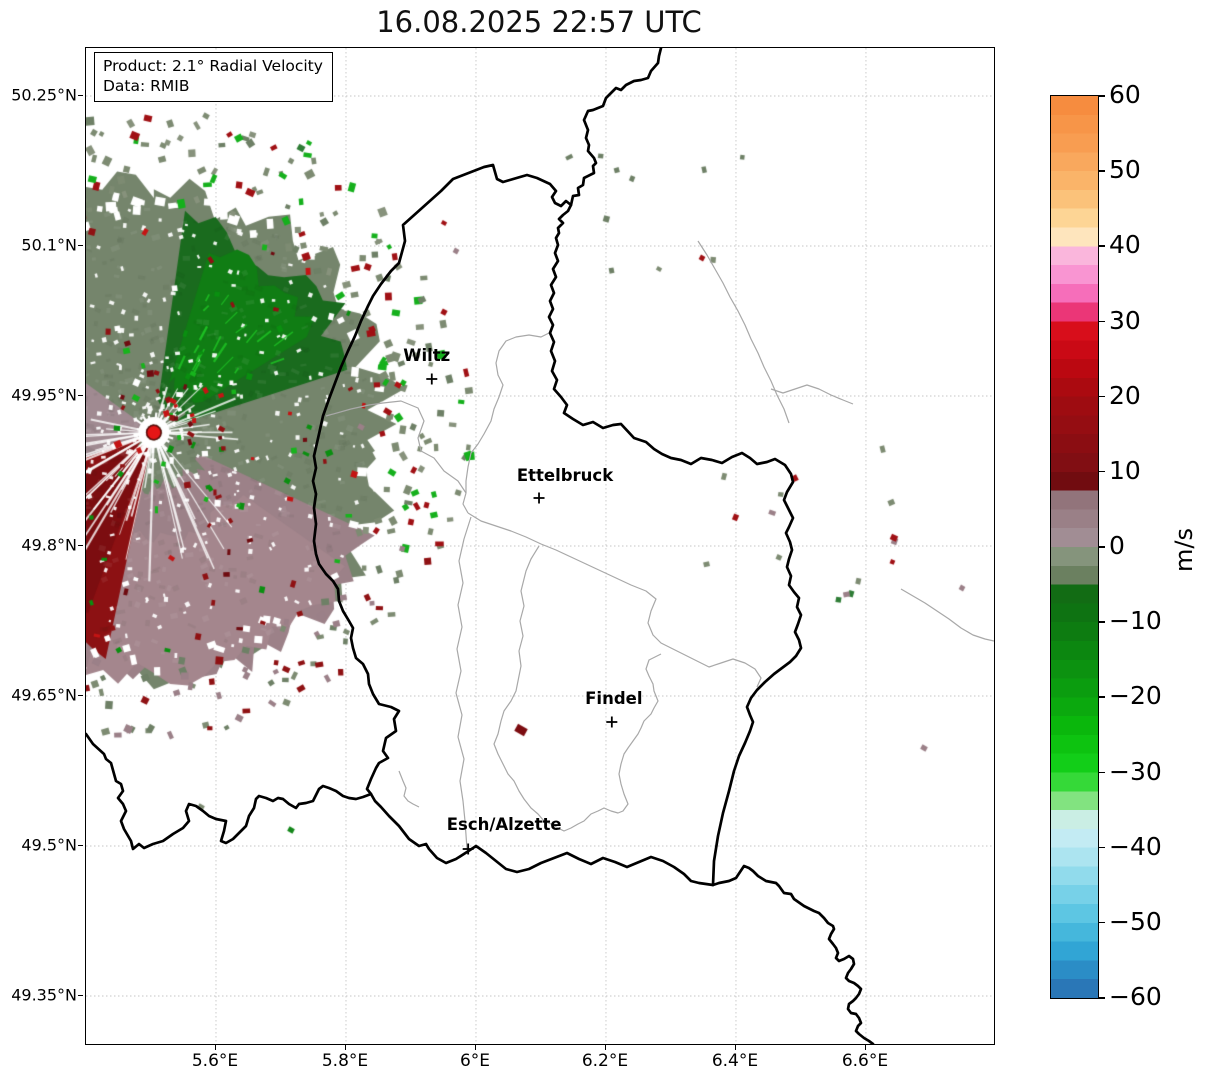 The image size is (1207, 1081). What do you see at coordinates (427, 355) in the screenshot?
I see `city-label-wiltz: Wiltz` at bounding box center [427, 355].